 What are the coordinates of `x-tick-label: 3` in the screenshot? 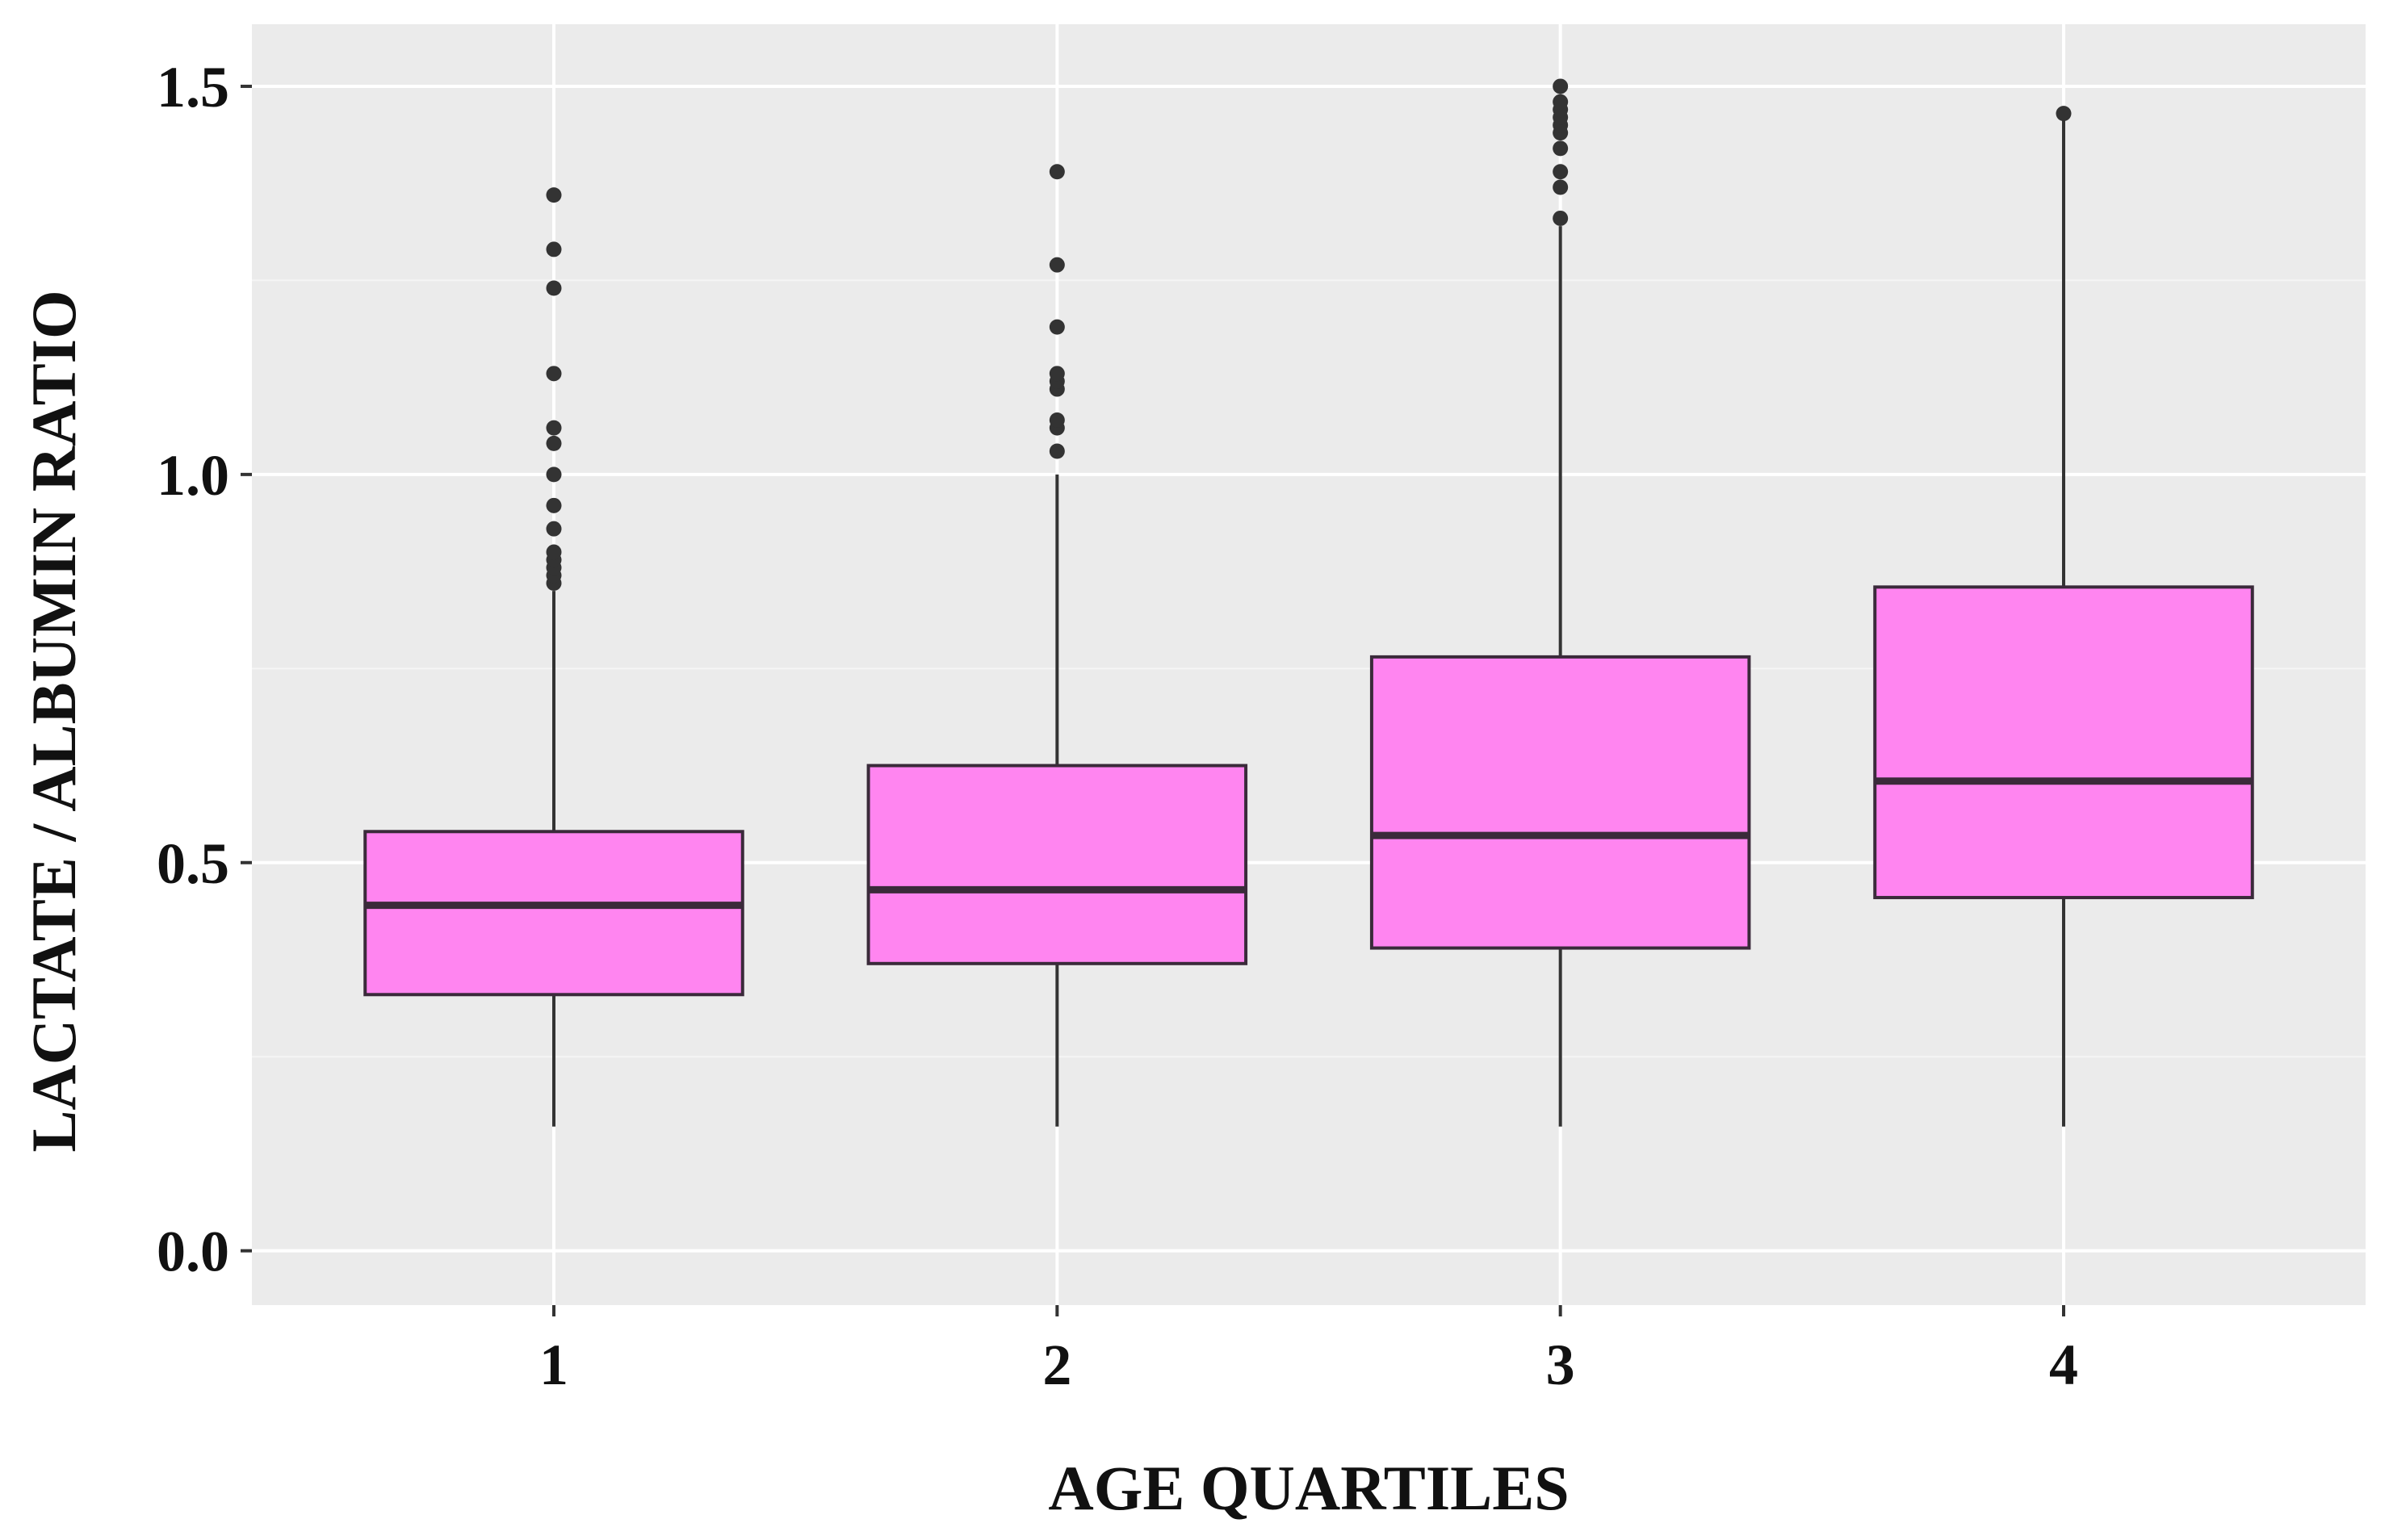 It's located at (1560, 1365).